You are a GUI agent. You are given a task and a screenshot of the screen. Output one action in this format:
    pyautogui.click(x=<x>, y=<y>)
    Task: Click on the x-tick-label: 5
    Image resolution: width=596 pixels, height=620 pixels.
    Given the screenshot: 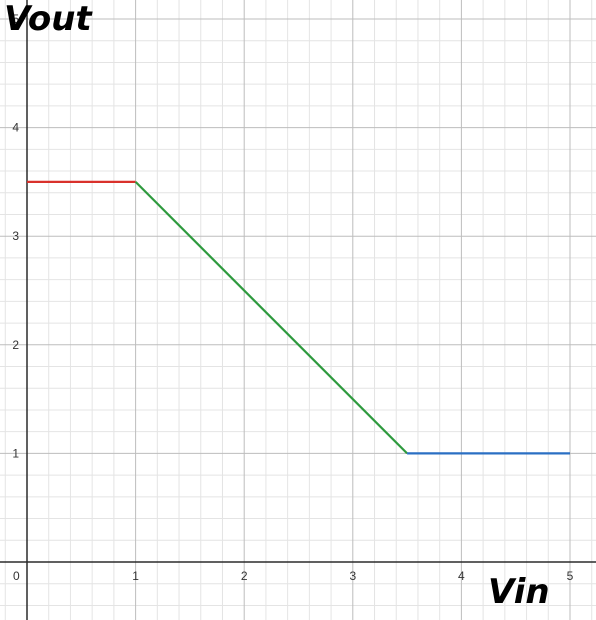 What is the action you would take?
    pyautogui.click(x=570, y=576)
    